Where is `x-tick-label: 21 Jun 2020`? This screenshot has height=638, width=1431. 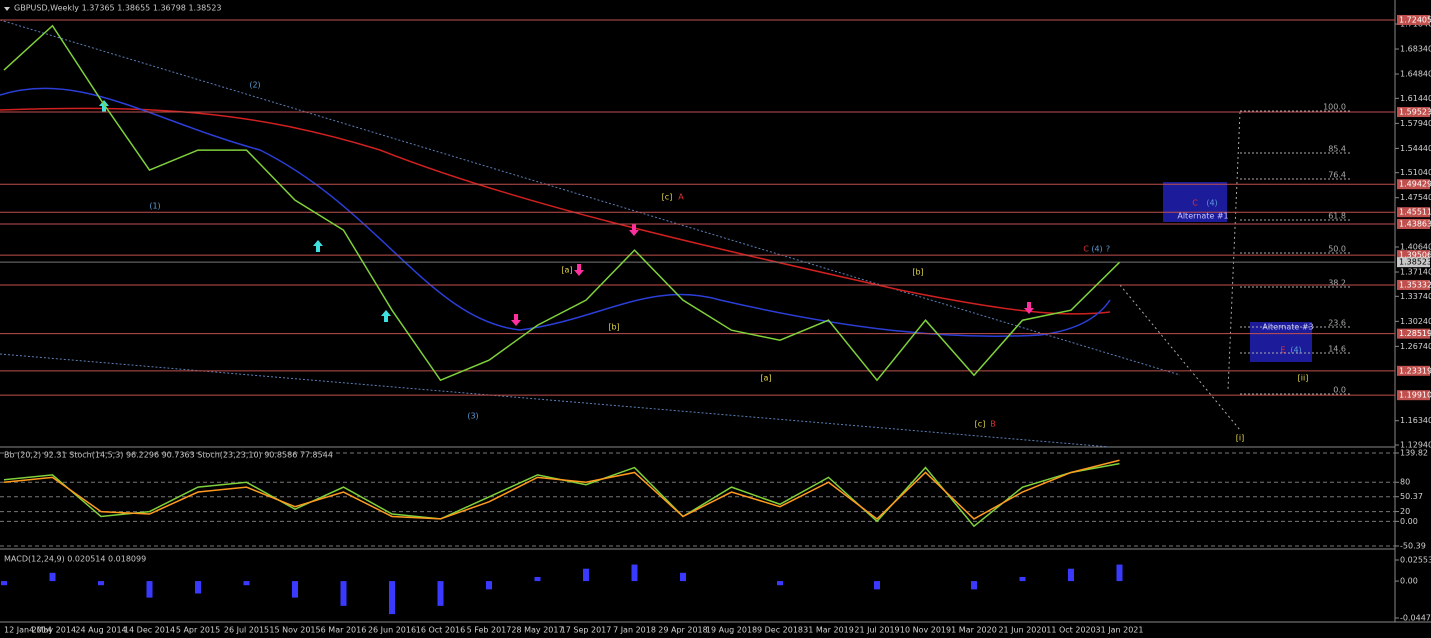 x-tick-label: 21 Jun 2020 is located at coordinates (1022, 630).